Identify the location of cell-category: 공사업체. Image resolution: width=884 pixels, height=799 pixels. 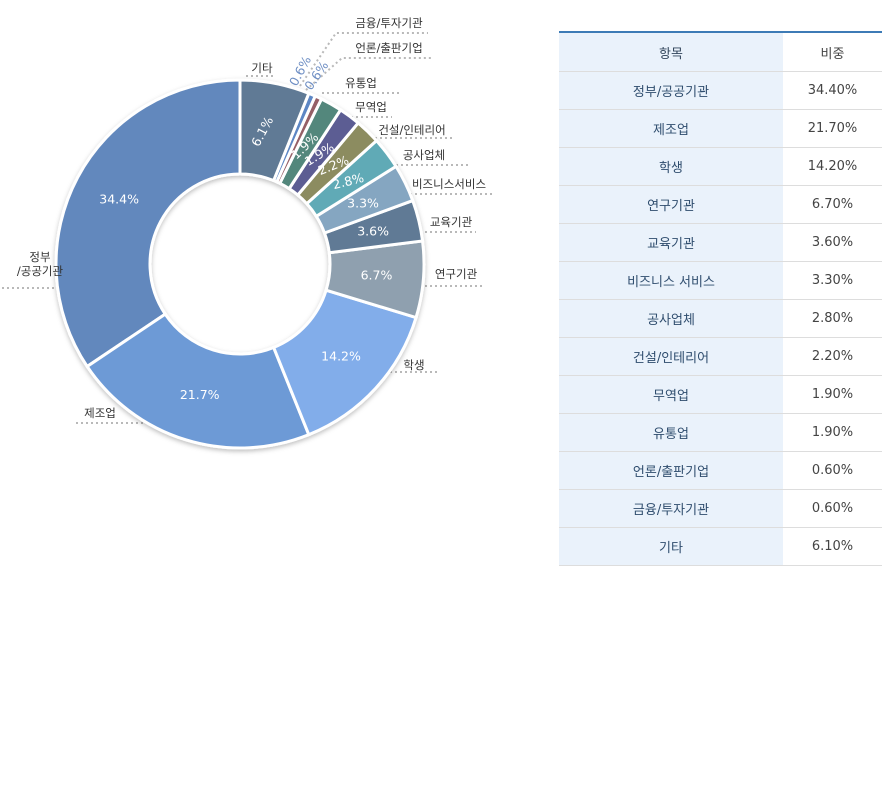
(671, 318).